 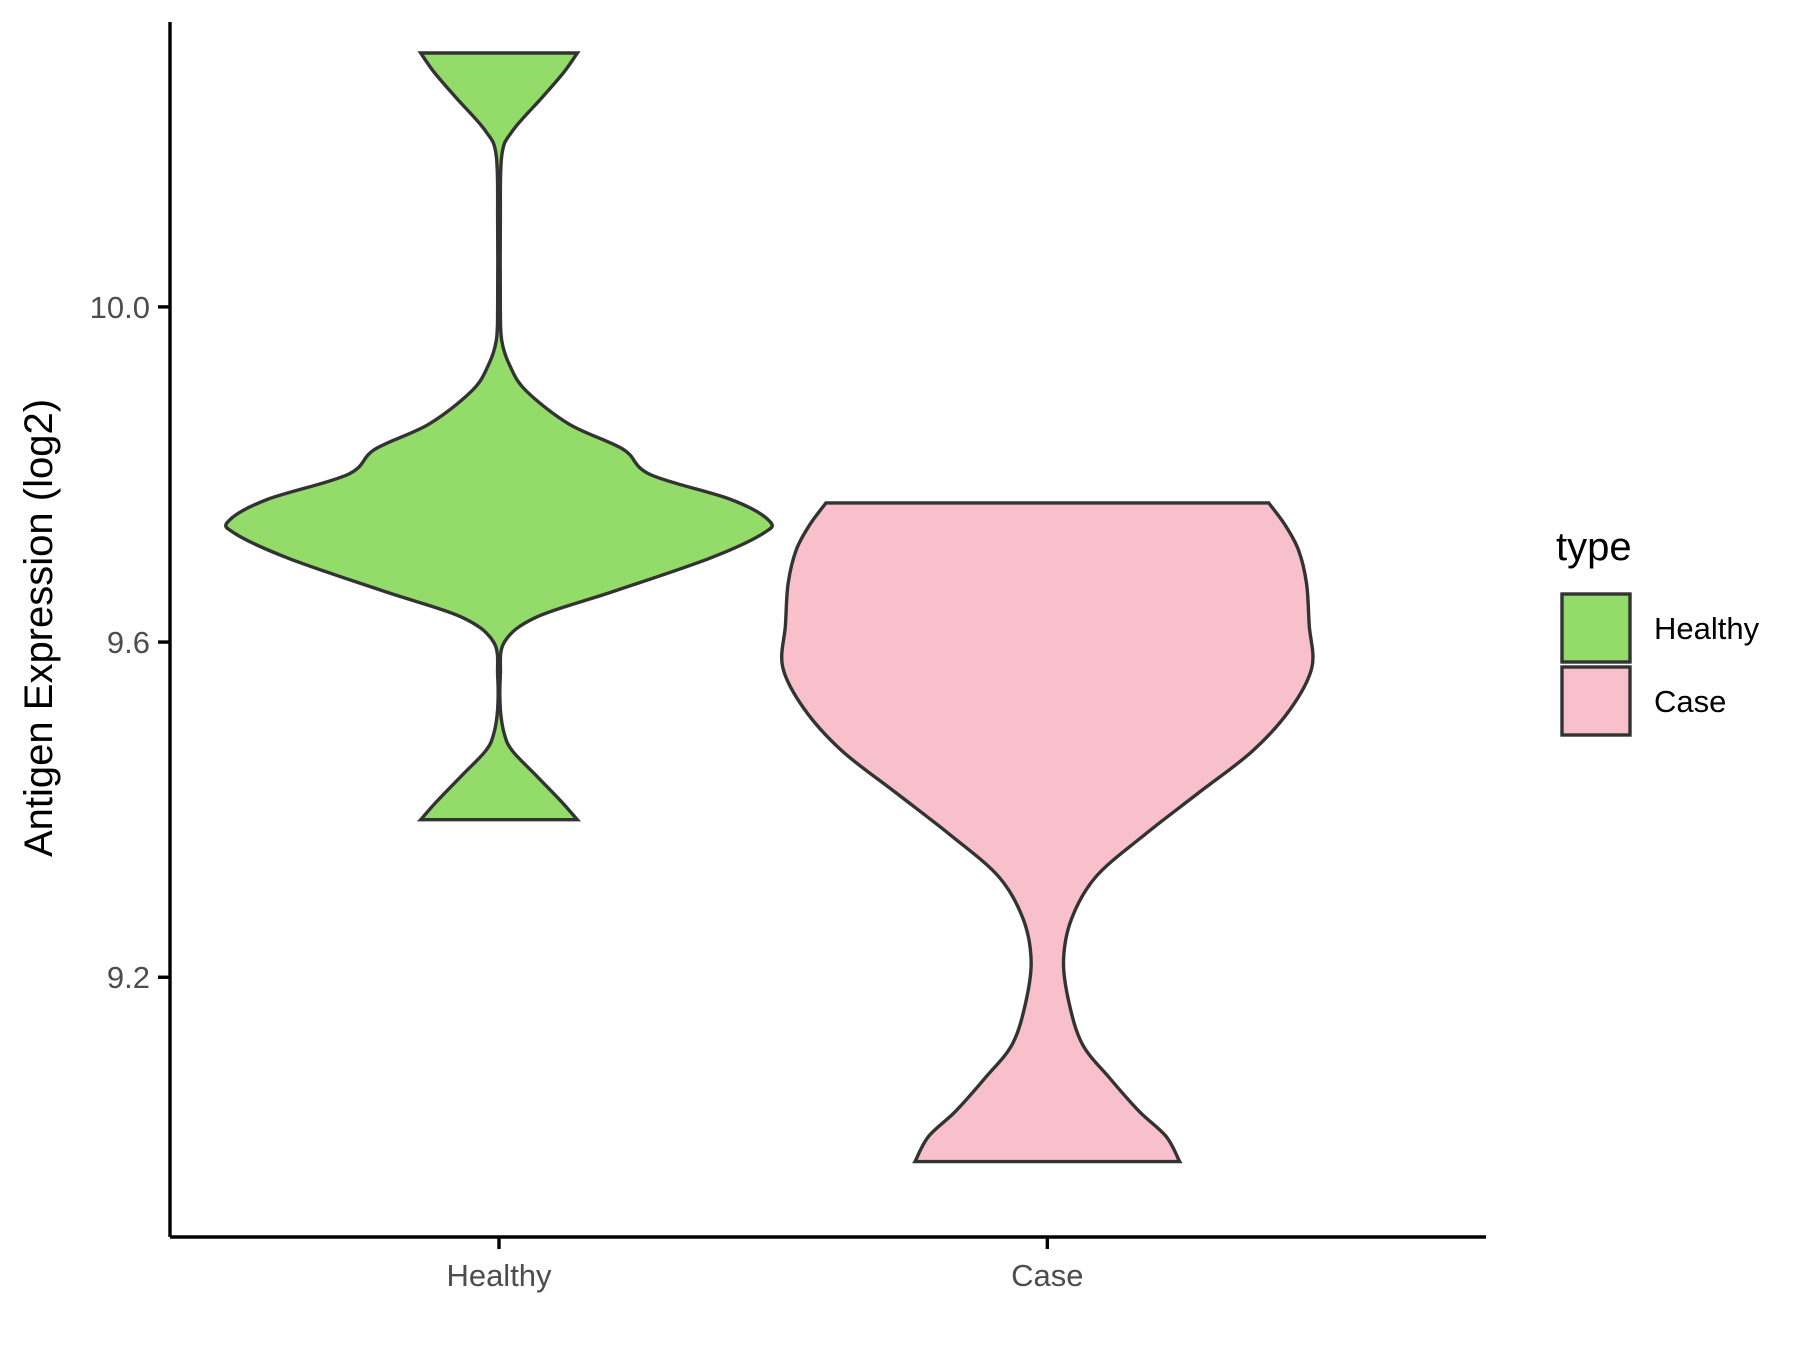 What do you see at coordinates (499, 1275) in the screenshot?
I see `x-tick-label: Healthy` at bounding box center [499, 1275].